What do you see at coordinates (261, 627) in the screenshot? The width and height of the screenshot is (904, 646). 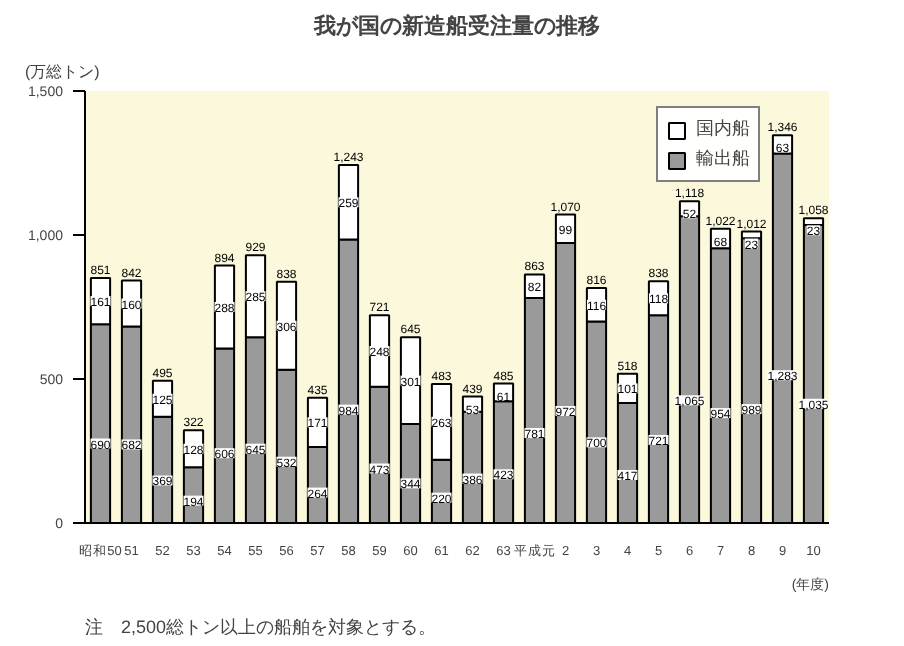 I see `text: 注 2,500総トン以上の船舶を対象とする。` at bounding box center [261, 627].